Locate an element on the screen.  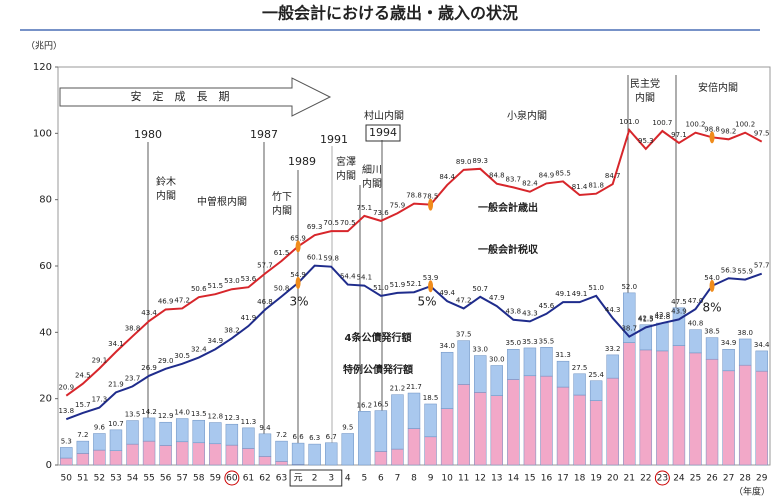
point-label: 54.0 is located at coordinates (712, 278).